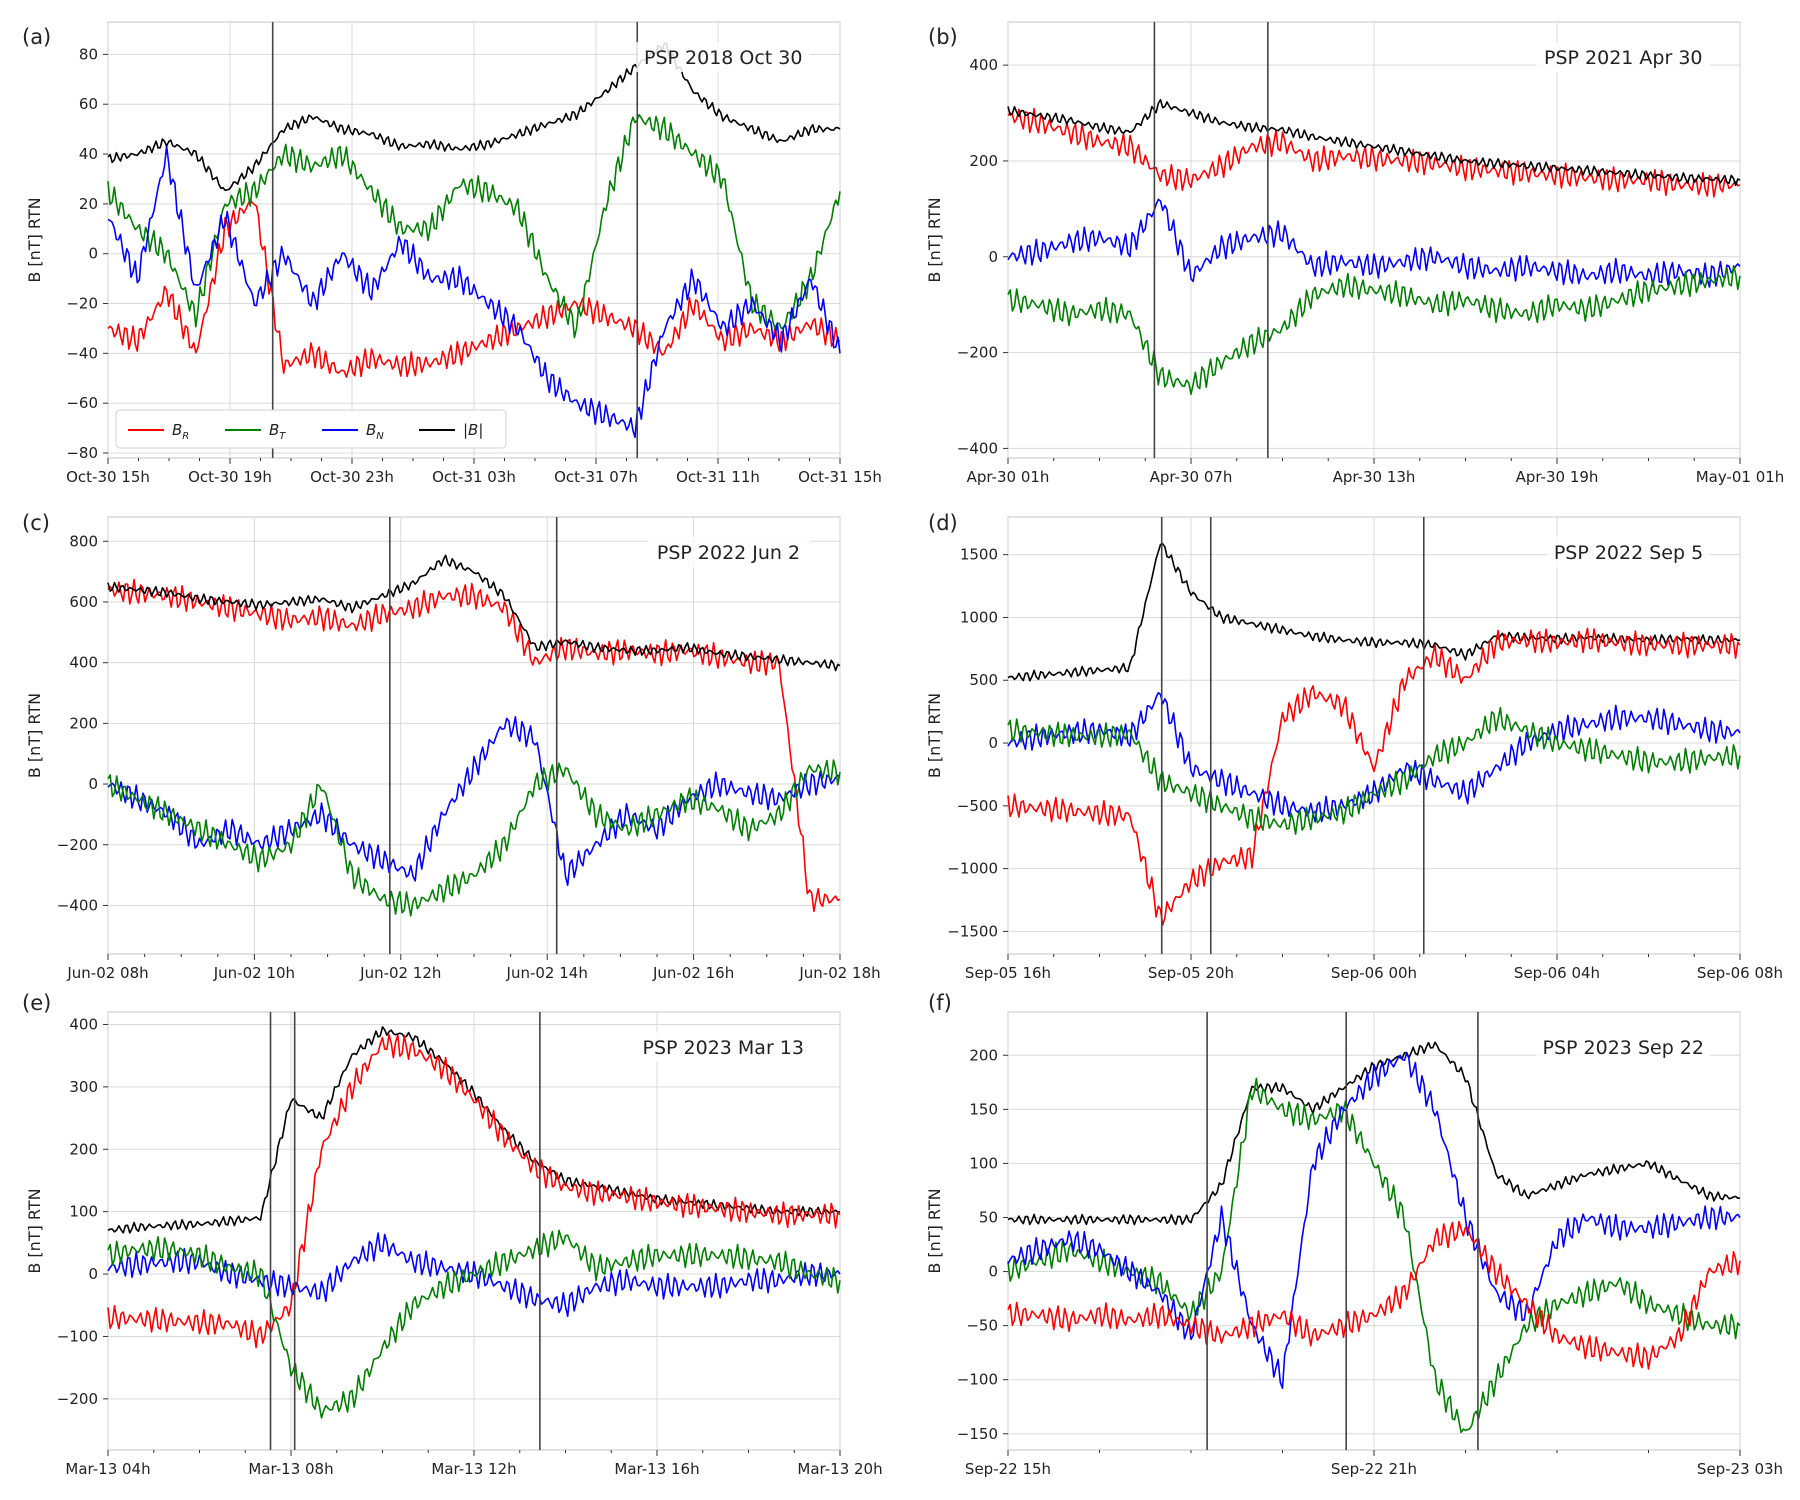  What do you see at coordinates (1740, 973) in the screenshot?
I see `x-tick-label: Sep-06 08h` at bounding box center [1740, 973].